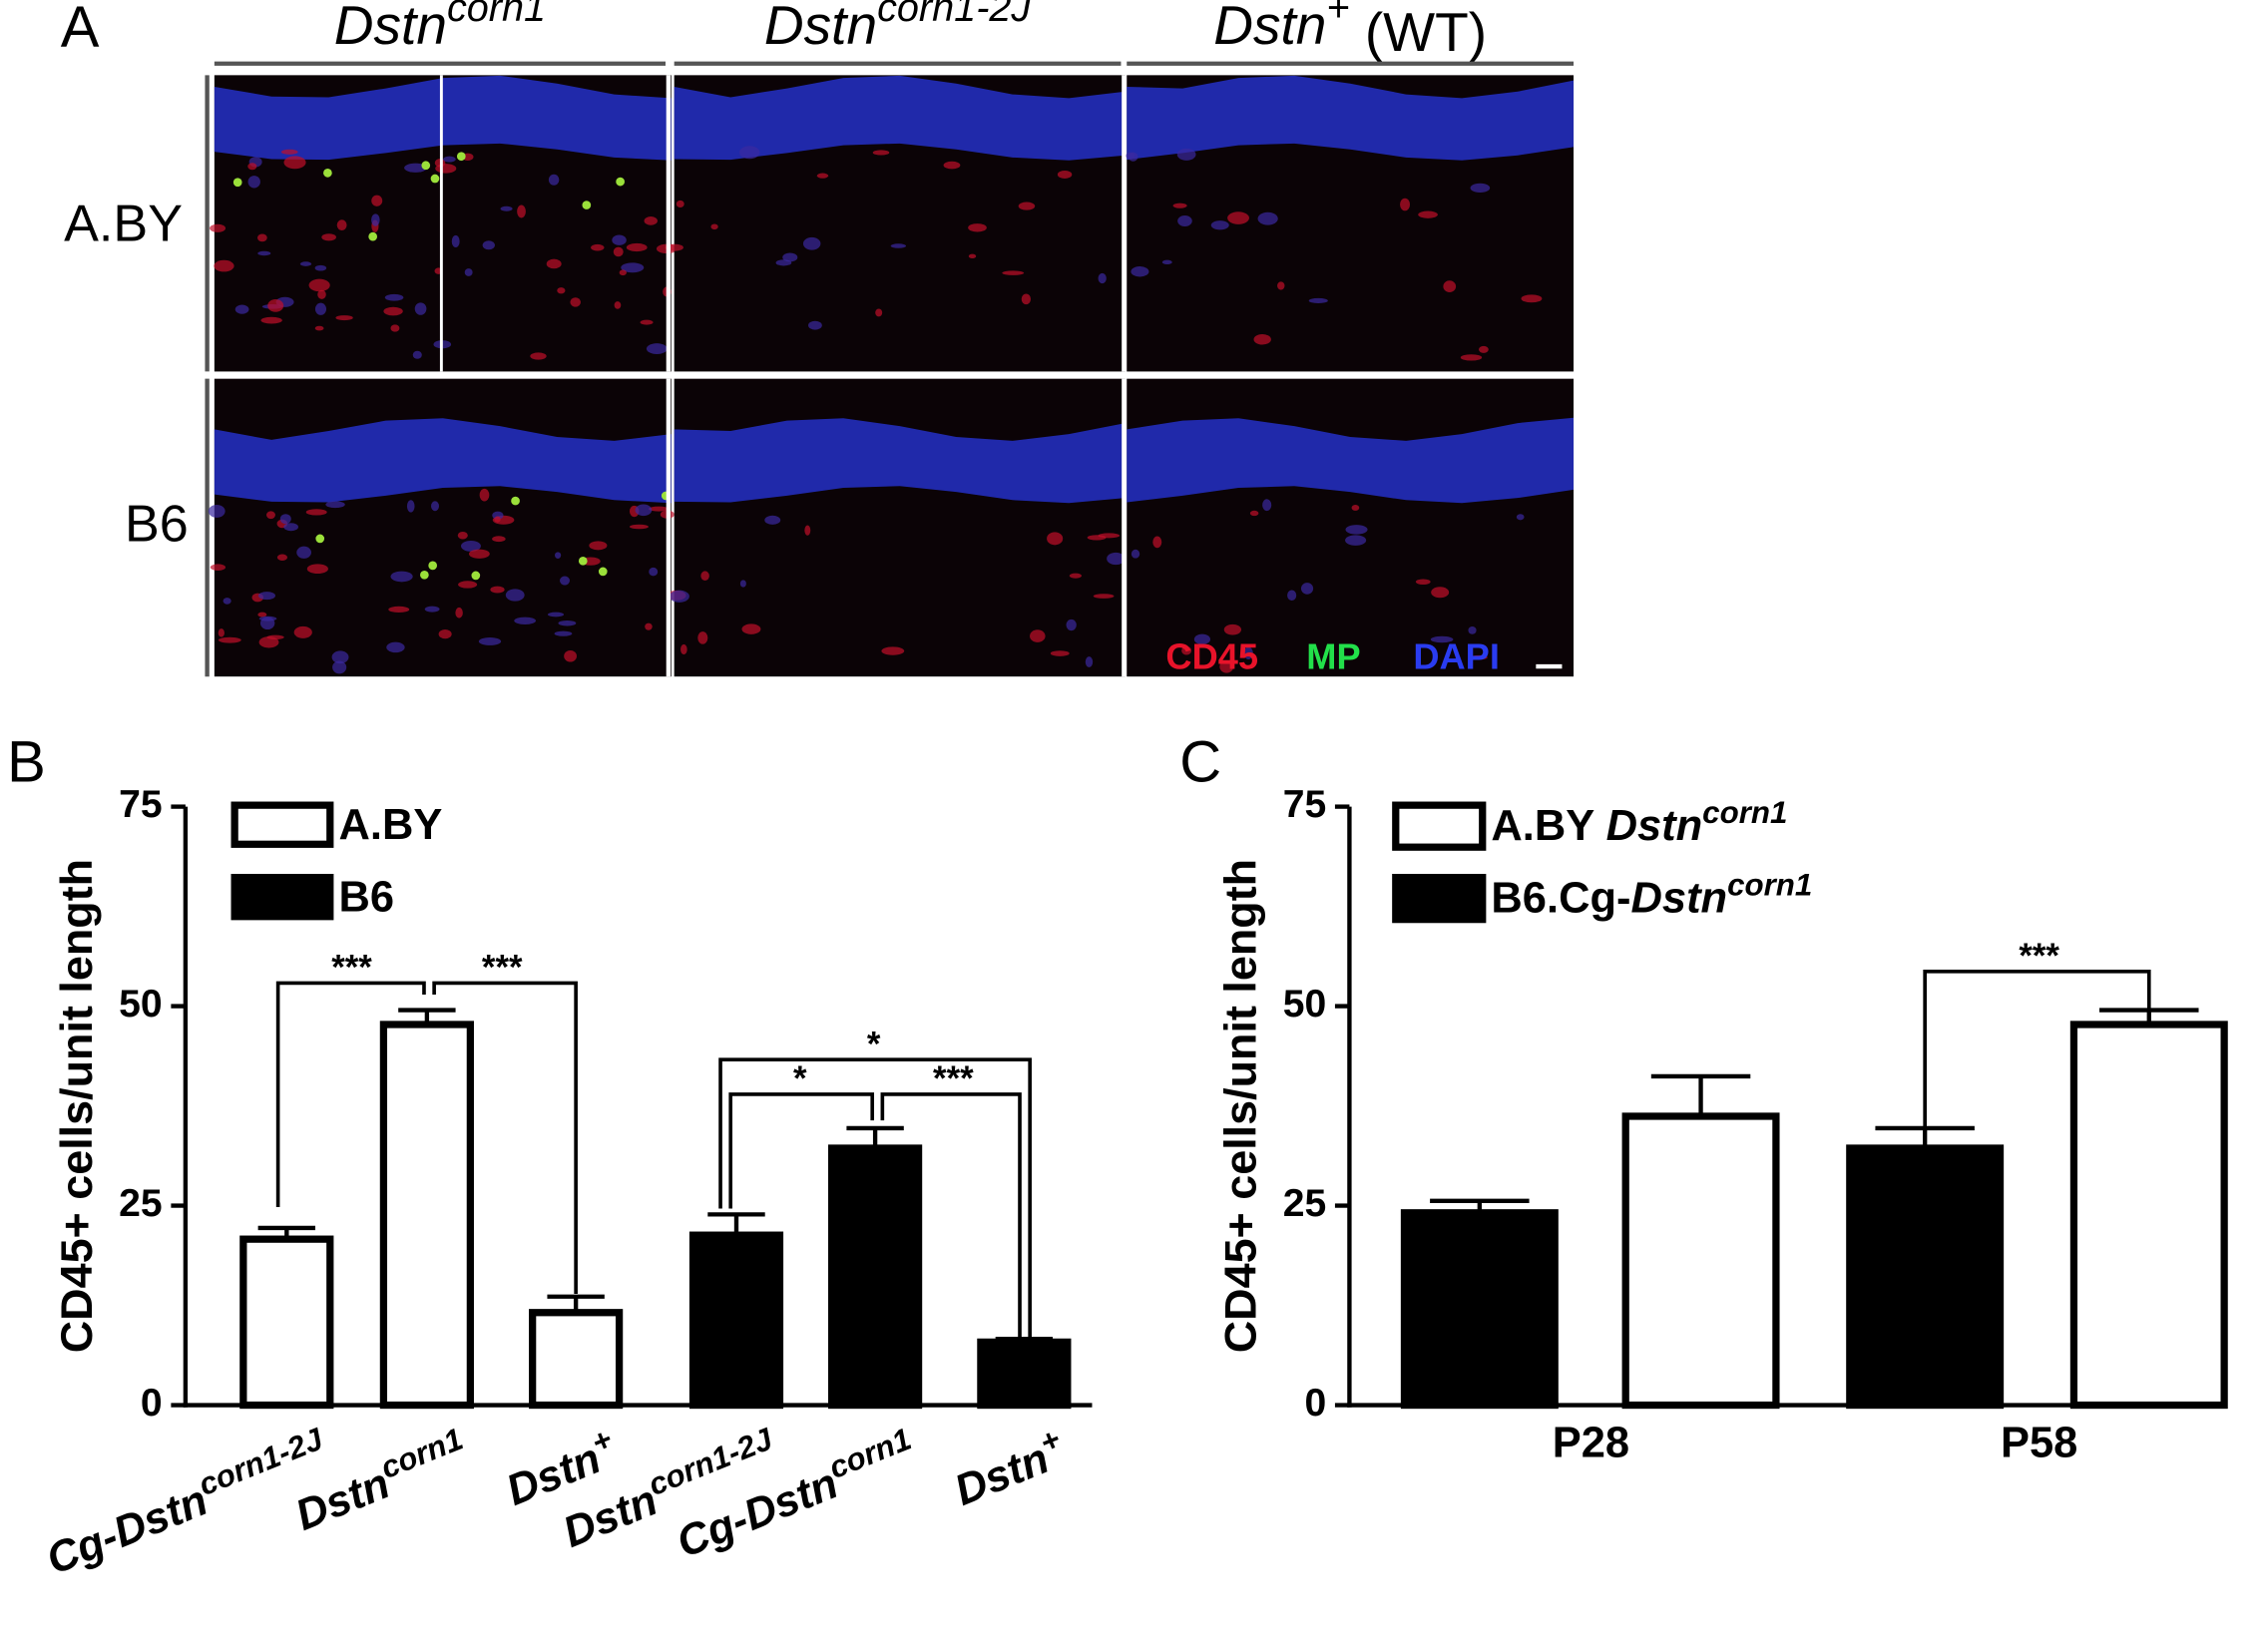 The height and width of the screenshot is (1648, 2268). Describe the element at coordinates (1560, 899) in the screenshot. I see `legend-label-part: B6.Cg-` at that location.